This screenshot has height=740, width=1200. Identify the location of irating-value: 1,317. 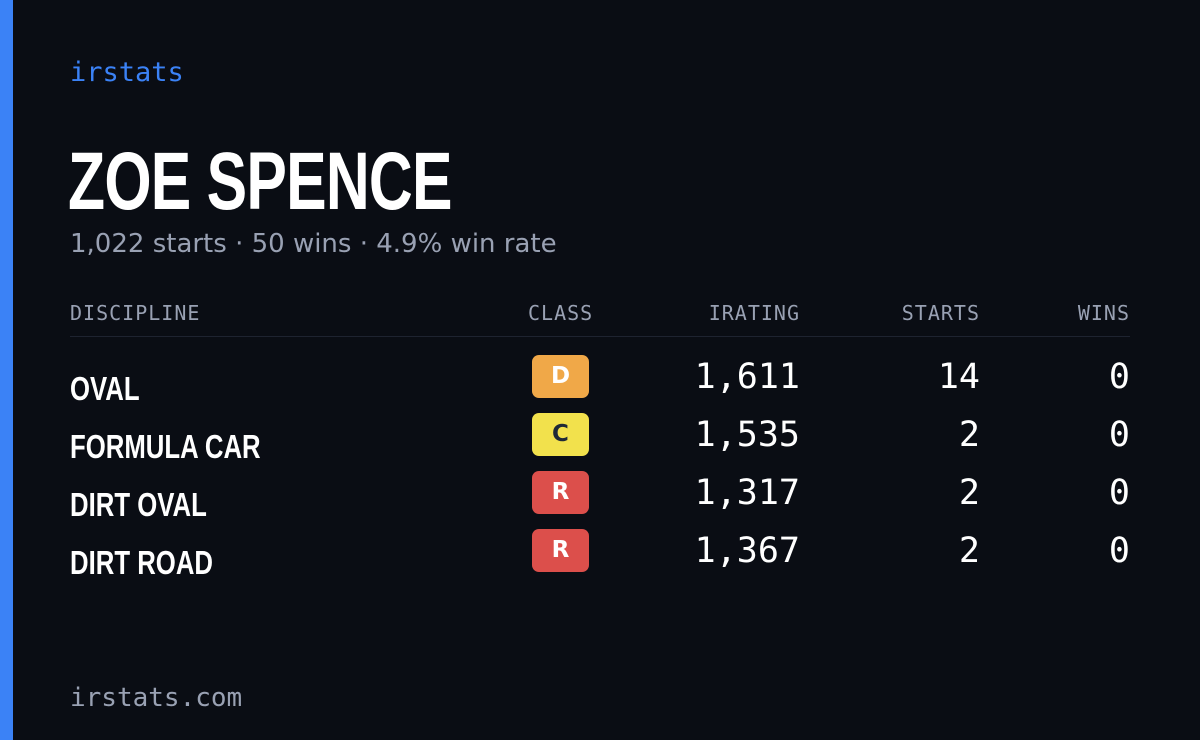
(747, 493).